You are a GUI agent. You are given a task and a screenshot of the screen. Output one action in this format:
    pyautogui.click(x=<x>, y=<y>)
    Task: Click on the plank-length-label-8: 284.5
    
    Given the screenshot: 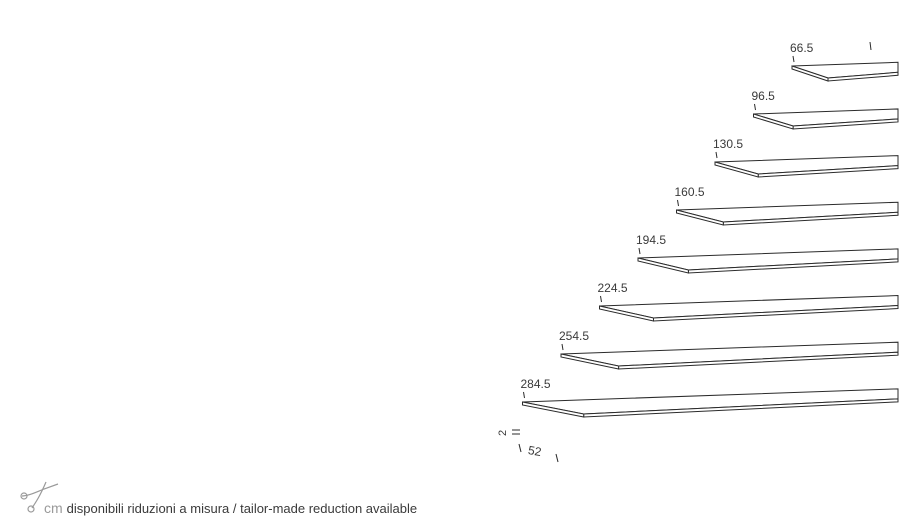 What is the action you would take?
    pyautogui.click(x=536, y=384)
    